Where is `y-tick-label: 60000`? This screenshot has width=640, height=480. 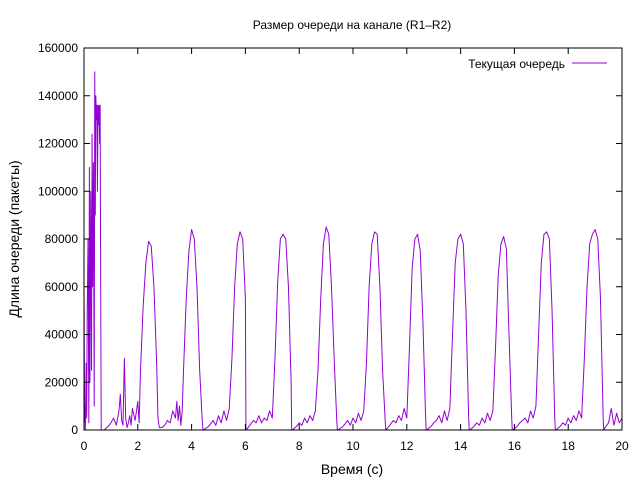 y-tick-label: 60000 is located at coordinates (62, 287).